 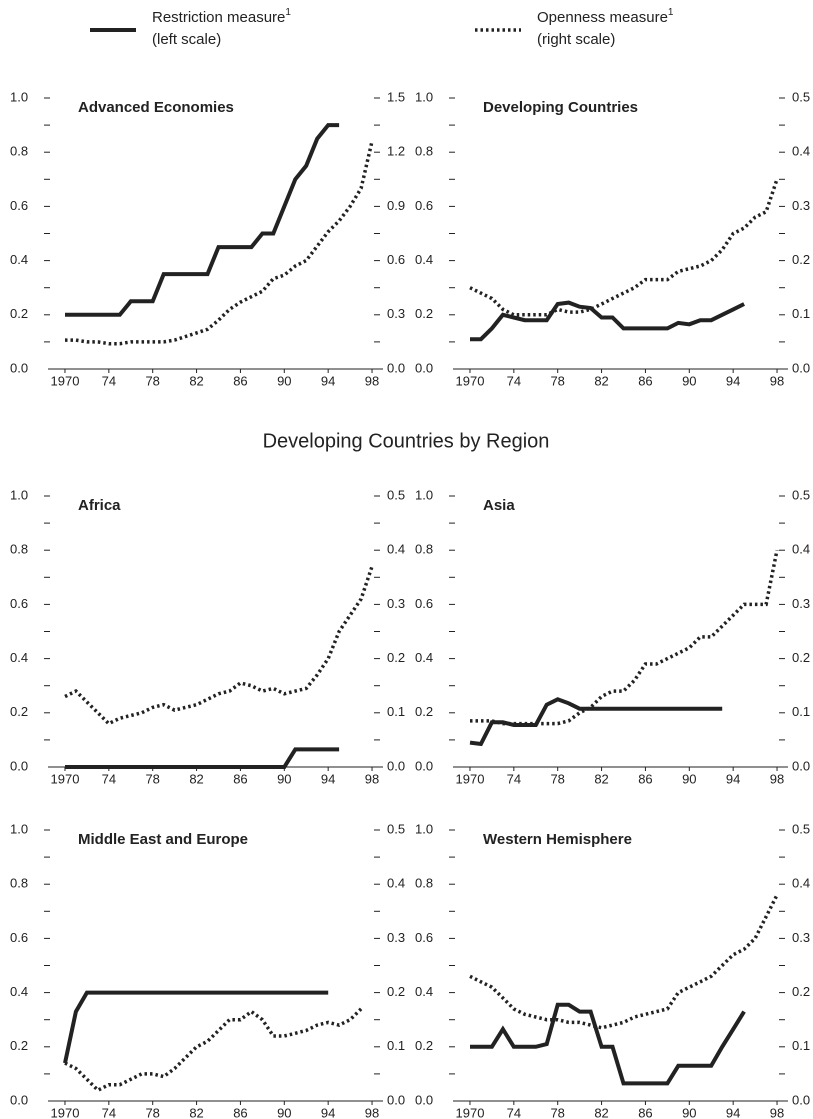 What do you see at coordinates (218, 17) in the screenshot?
I see `legend-name: Restriction measure` at bounding box center [218, 17].